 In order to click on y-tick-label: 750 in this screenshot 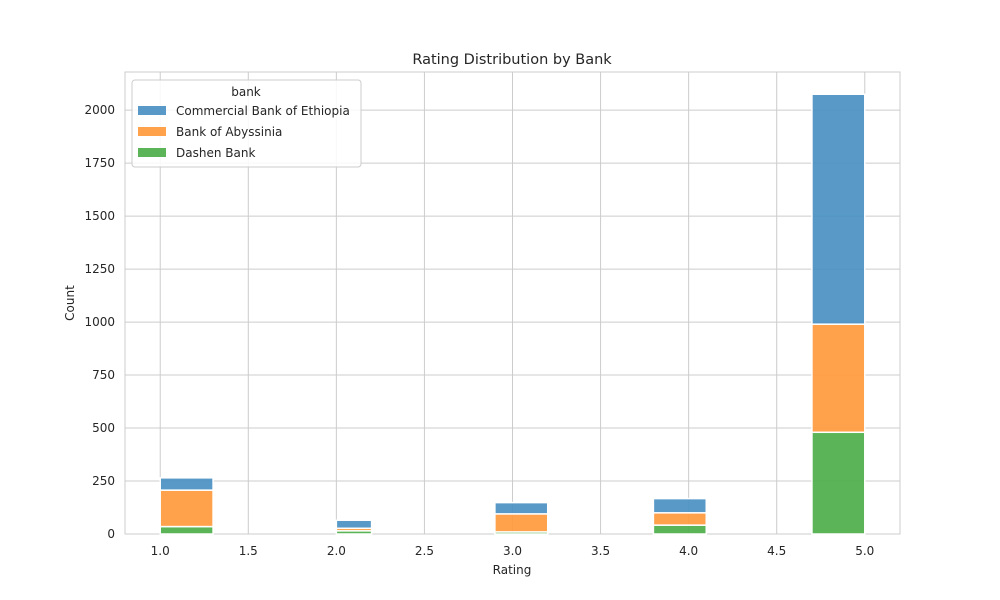, I will do `click(103, 375)`.